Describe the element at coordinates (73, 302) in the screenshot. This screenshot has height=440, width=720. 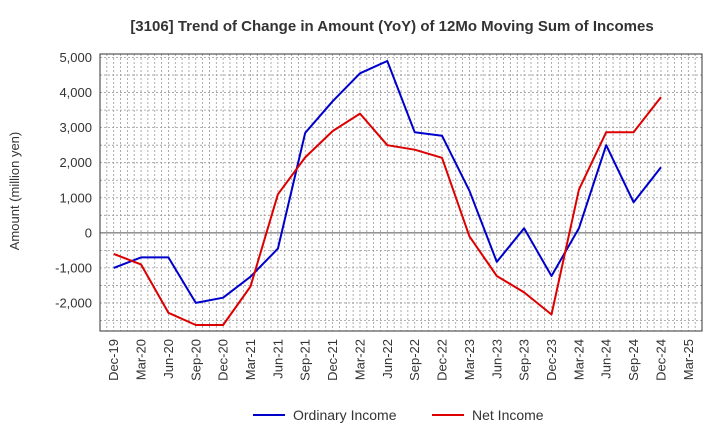
I see `y-tick-label: -2,000` at that location.